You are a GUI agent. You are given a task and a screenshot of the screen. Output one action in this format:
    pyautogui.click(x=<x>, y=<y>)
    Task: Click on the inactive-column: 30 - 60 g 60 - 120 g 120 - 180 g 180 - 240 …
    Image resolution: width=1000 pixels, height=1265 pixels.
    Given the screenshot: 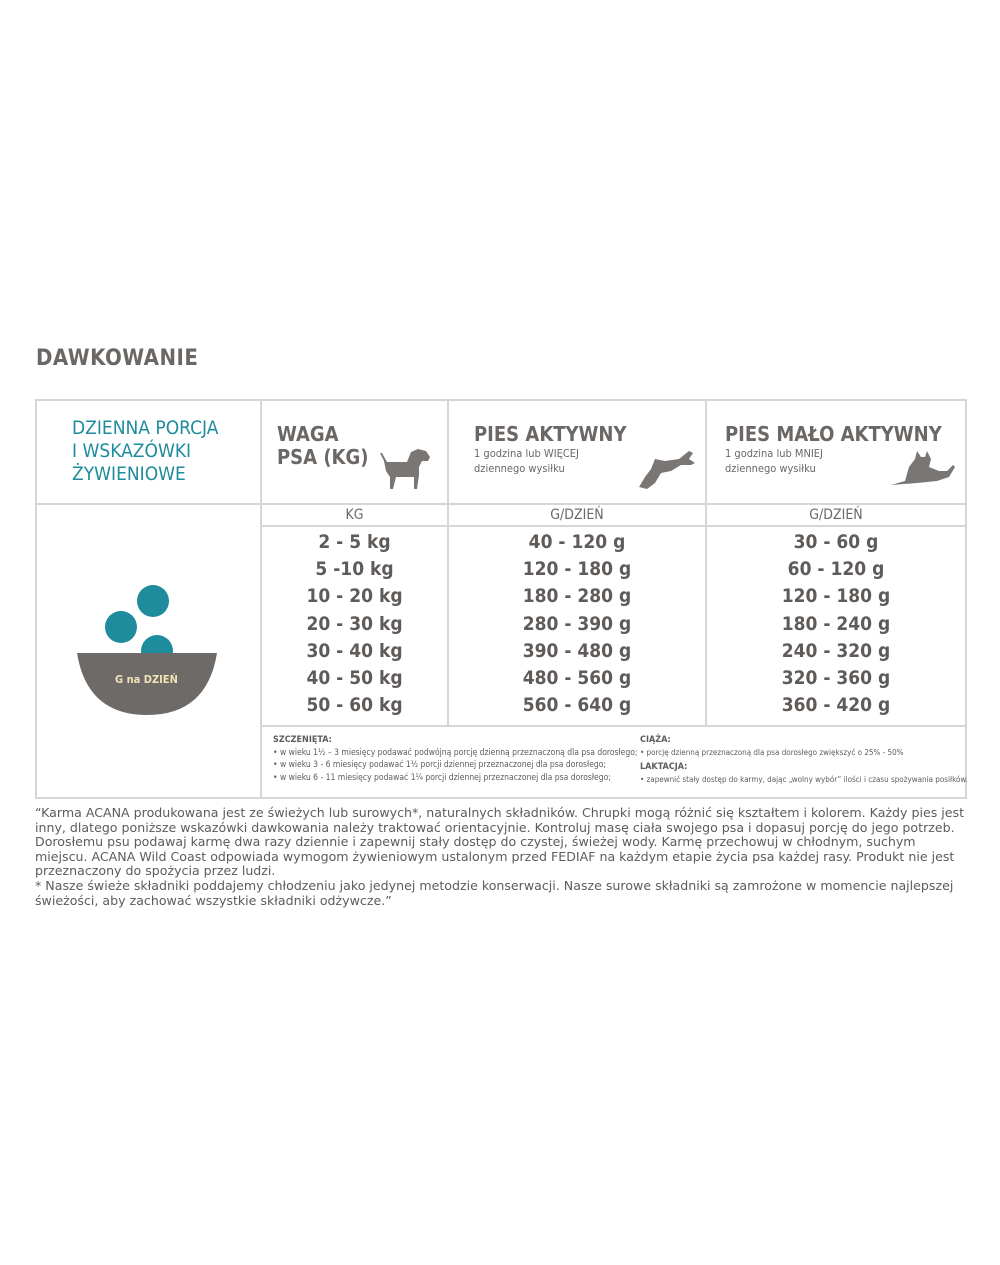 What is the action you would take?
    pyautogui.click(x=836, y=624)
    